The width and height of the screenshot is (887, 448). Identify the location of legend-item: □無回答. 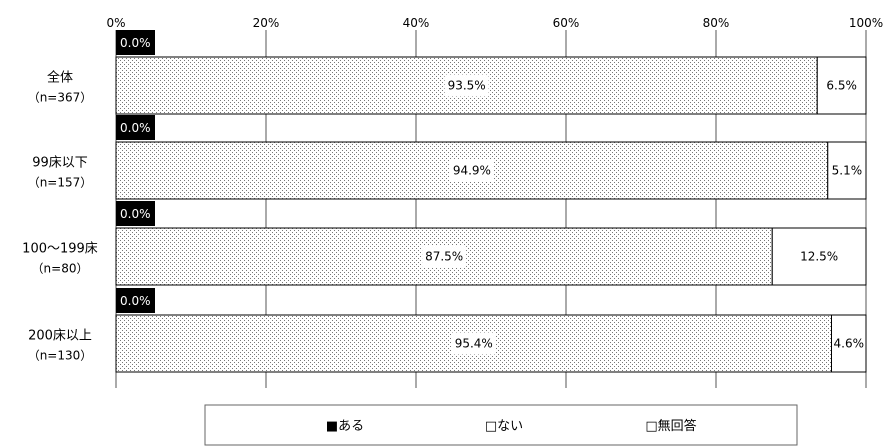
(670, 426).